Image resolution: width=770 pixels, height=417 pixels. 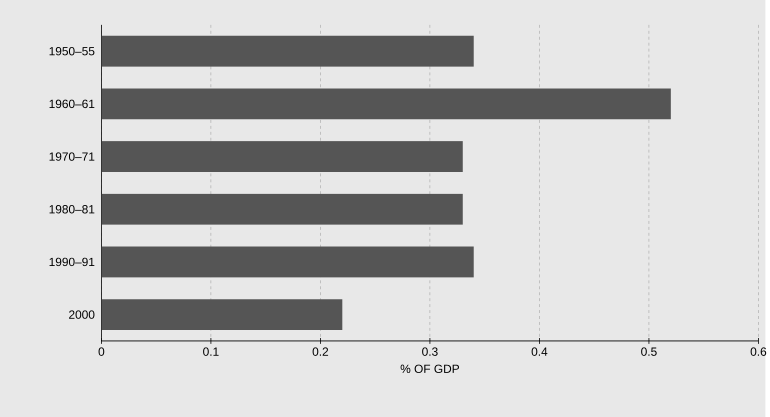 I want to click on x-tick-label: 0.2, so click(x=320, y=351).